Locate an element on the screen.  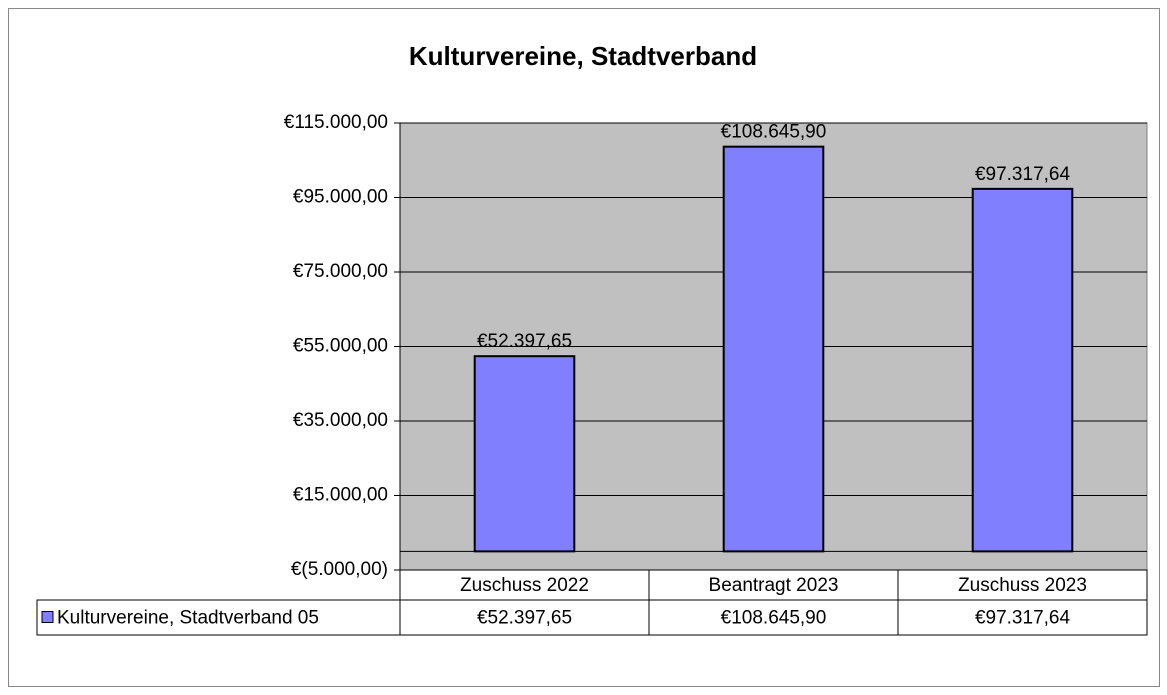
x-tick-label: Zuschuss 2023 is located at coordinates (1022, 585).